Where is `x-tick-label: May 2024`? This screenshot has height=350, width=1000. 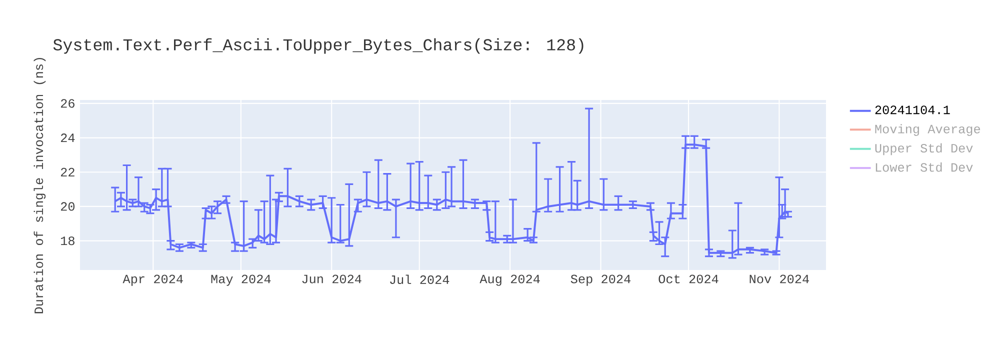
x-tick-label: May 2024 is located at coordinates (241, 280).